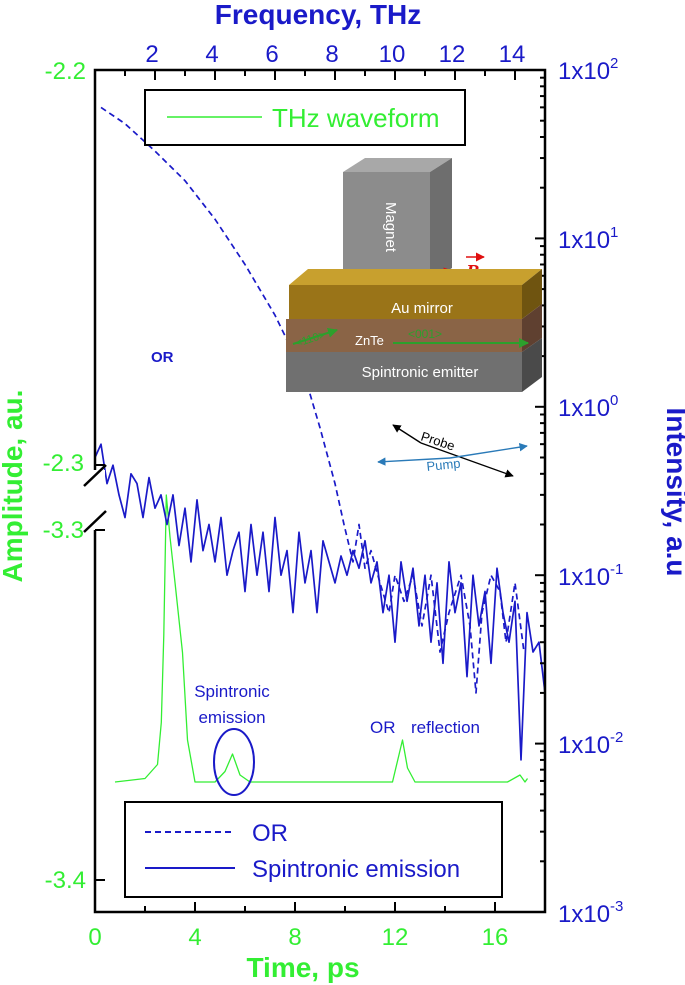  I want to click on bottom-tick-label: 12, so click(395, 937).